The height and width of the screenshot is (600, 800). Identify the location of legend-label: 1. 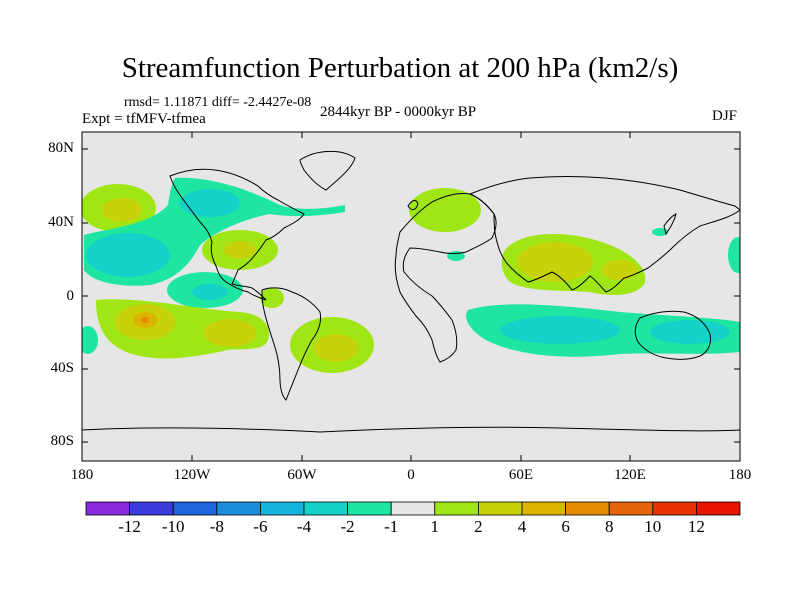
(435, 526).